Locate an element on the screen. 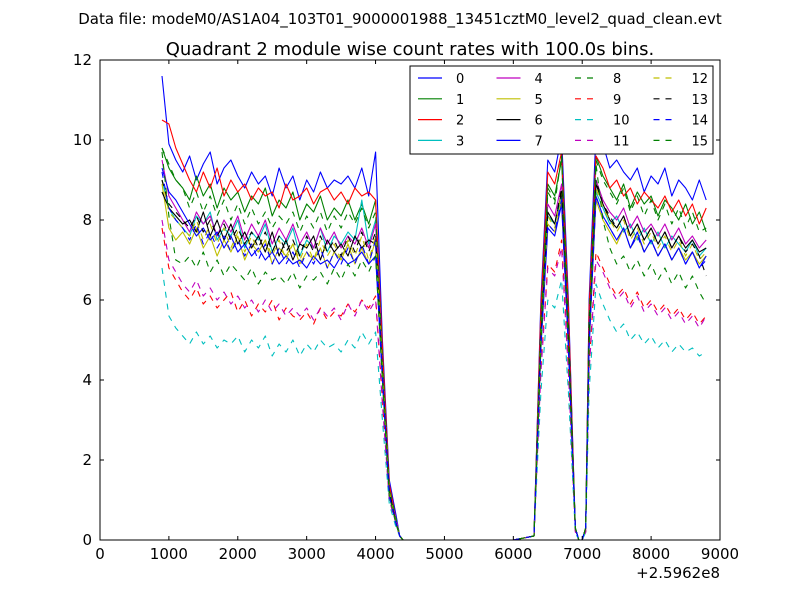 The height and width of the screenshot is (600, 800). x-tick-label: 6000 is located at coordinates (513, 554).